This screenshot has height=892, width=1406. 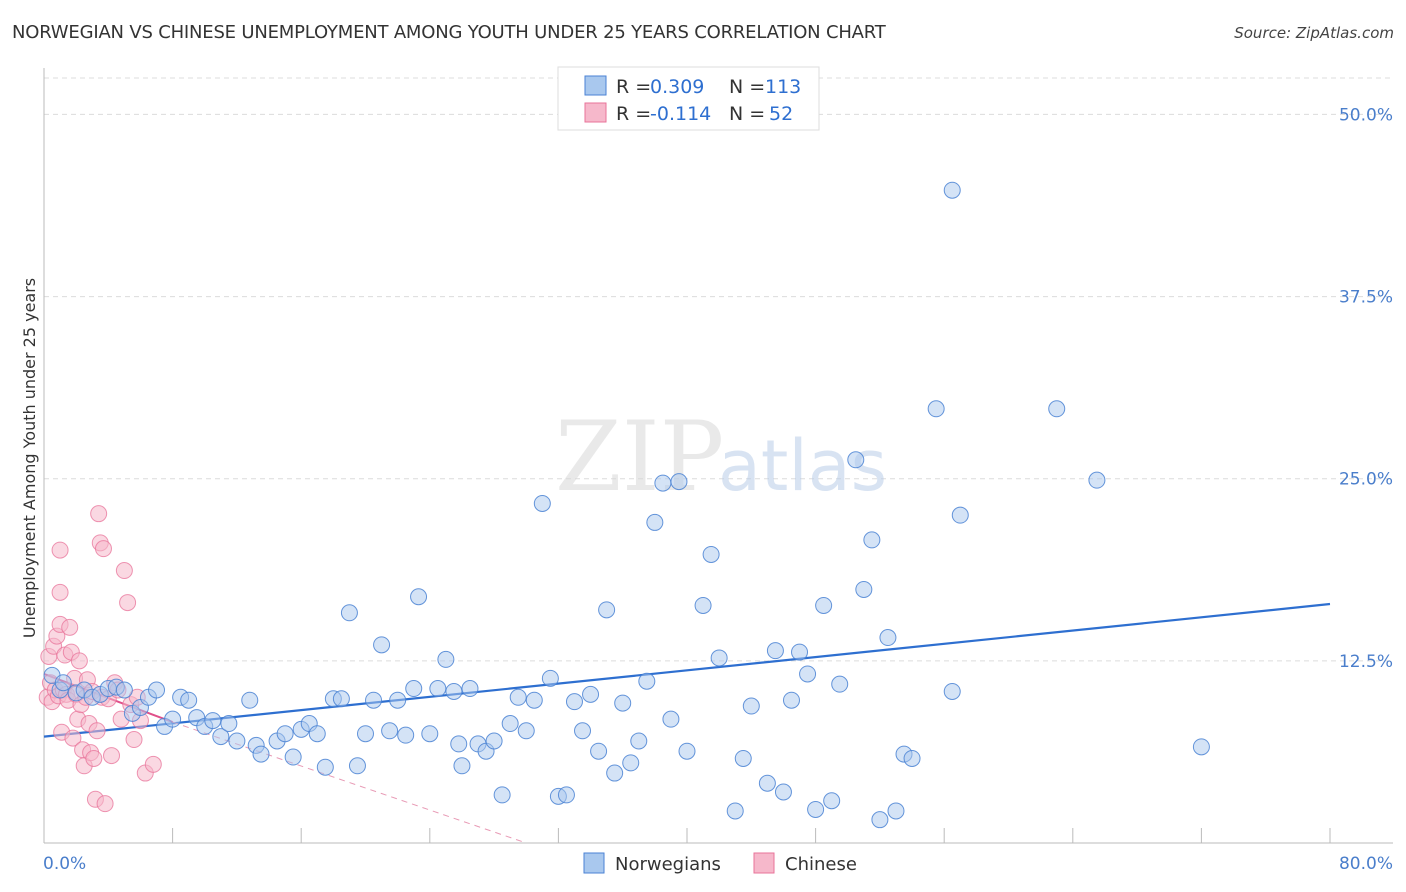 What do you see at coordinates (747, 87) in the screenshot?
I see `legend-n-label-norwegians: N =` at bounding box center [747, 87].